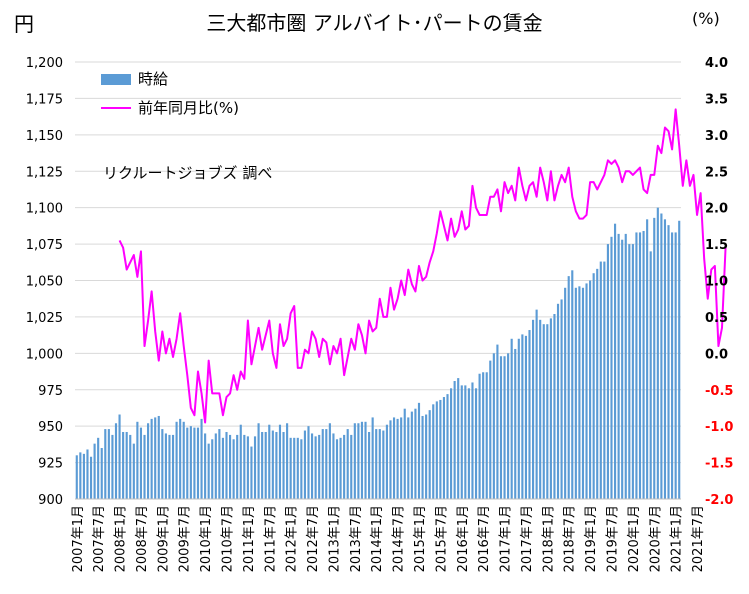  Describe the element at coordinates (44, 354) in the screenshot. I see `y-left-tick-label: 1,000` at that location.